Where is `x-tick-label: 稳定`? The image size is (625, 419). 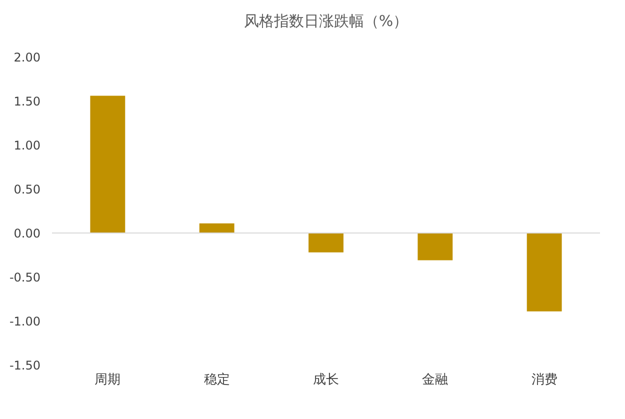 x-tick-label: 稳定 is located at coordinates (217, 380).